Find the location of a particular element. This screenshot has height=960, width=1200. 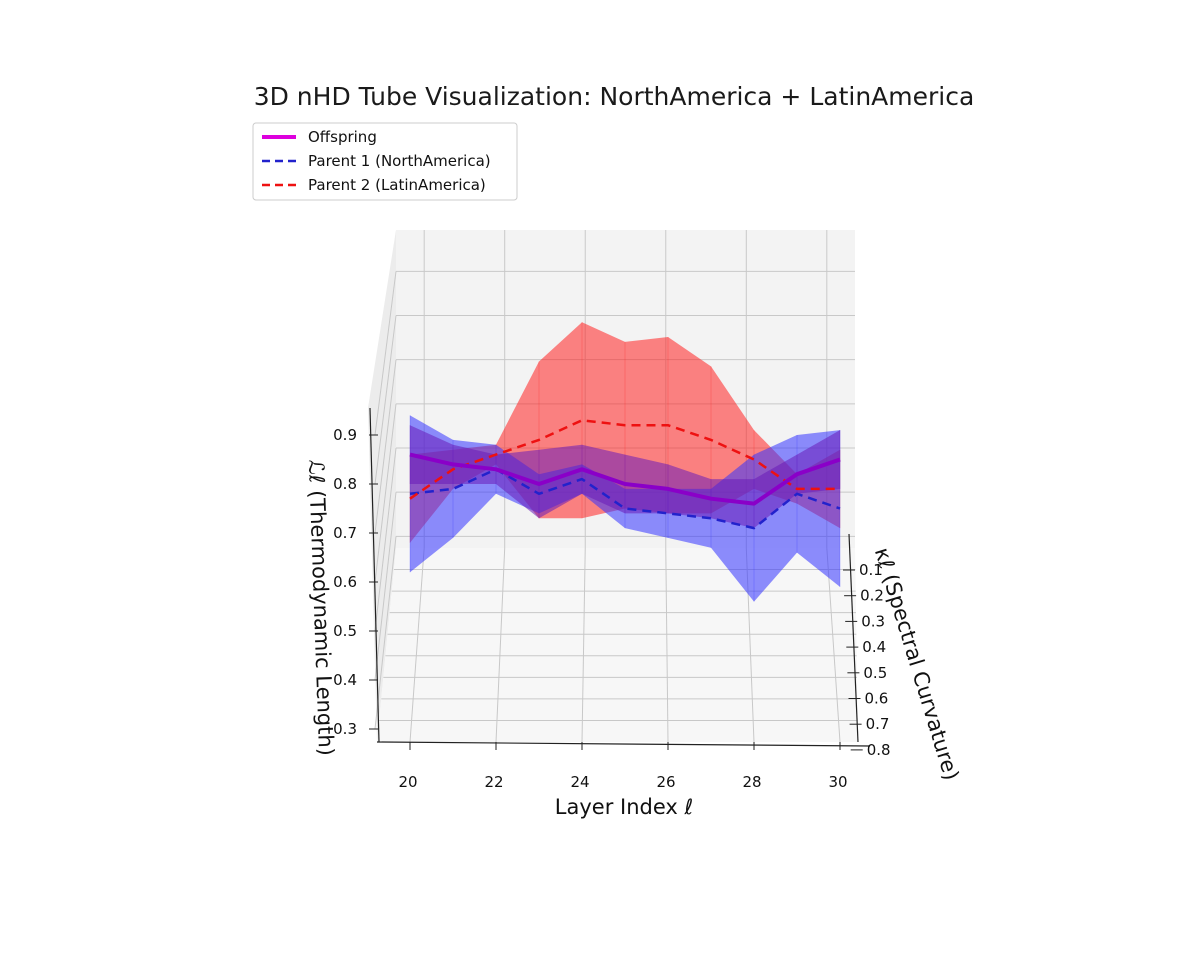

x-tick-label: 20 is located at coordinates (407, 782).